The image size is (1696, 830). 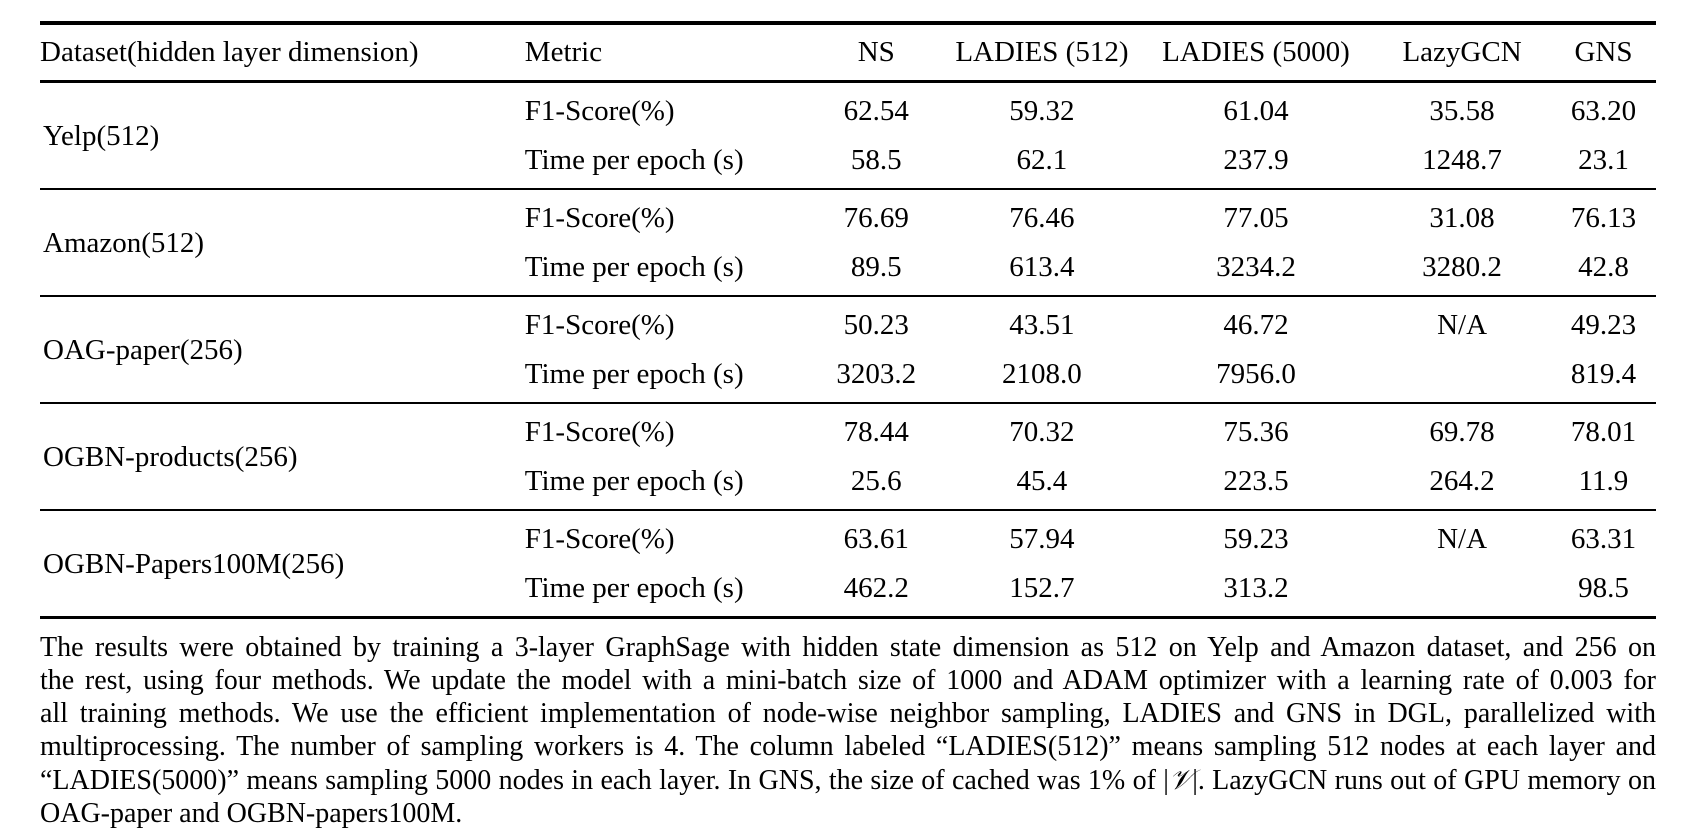 What do you see at coordinates (1256, 267) in the screenshot?
I see `value-cell: 3234.2` at bounding box center [1256, 267].